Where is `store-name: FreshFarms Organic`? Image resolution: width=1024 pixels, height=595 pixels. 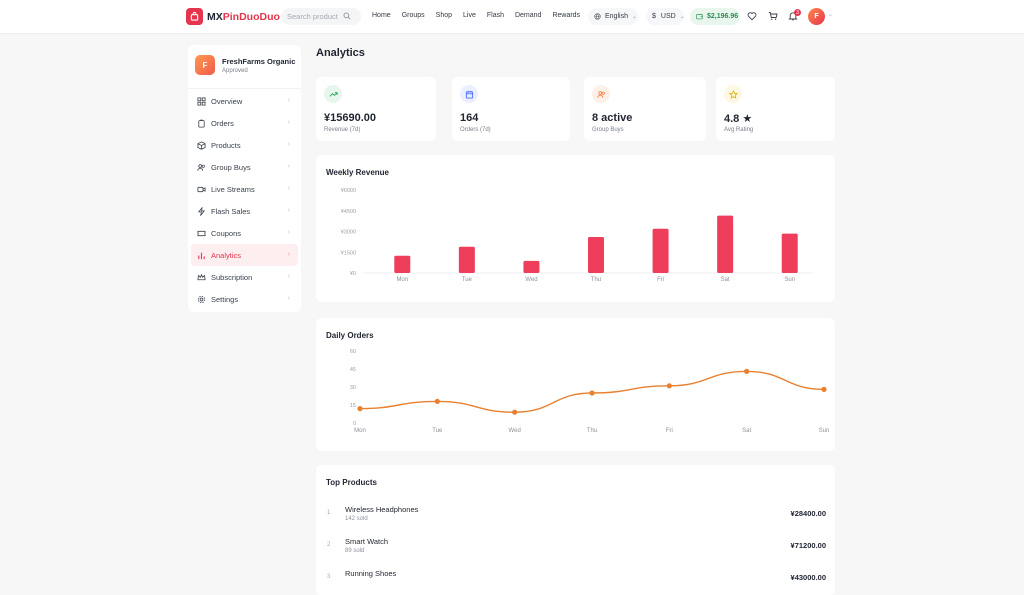
store-name: FreshFarms Organic is located at coordinates (259, 61).